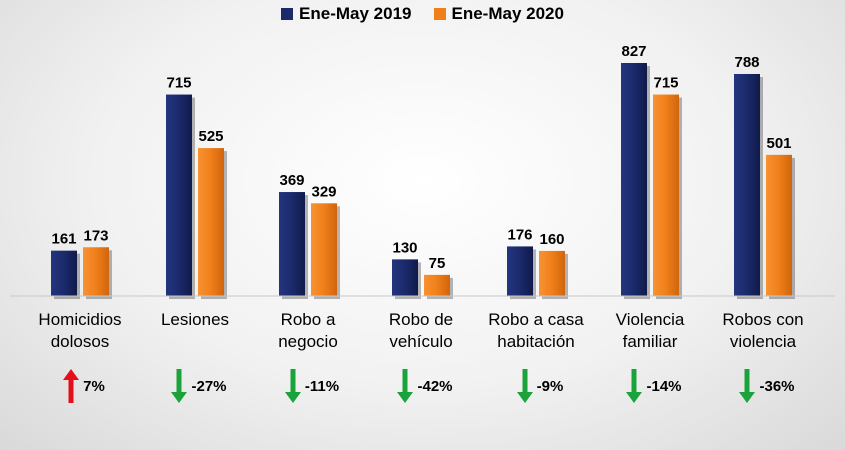 This screenshot has width=845, height=450. Describe the element at coordinates (80, 330) in the screenshot. I see `category-label-0: Homicidios dolosos` at that location.